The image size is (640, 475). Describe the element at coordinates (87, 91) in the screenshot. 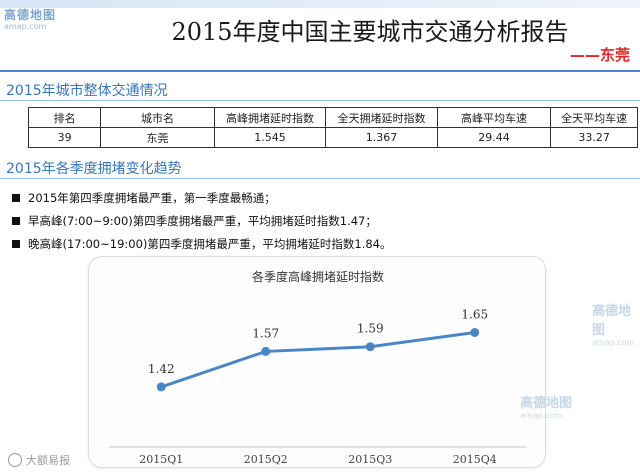

I see `section-title-overall: 2015年城市整体交通情况` at that location.